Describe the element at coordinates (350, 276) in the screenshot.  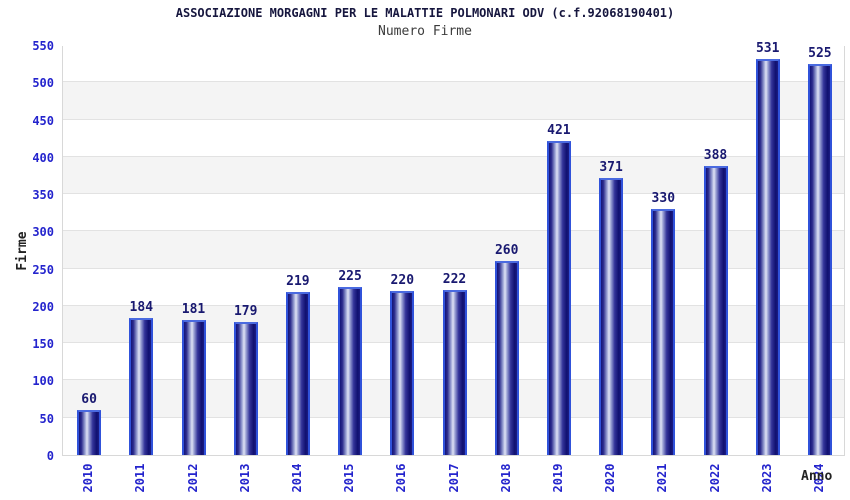
I see `bar-value-label: 225` at that location.